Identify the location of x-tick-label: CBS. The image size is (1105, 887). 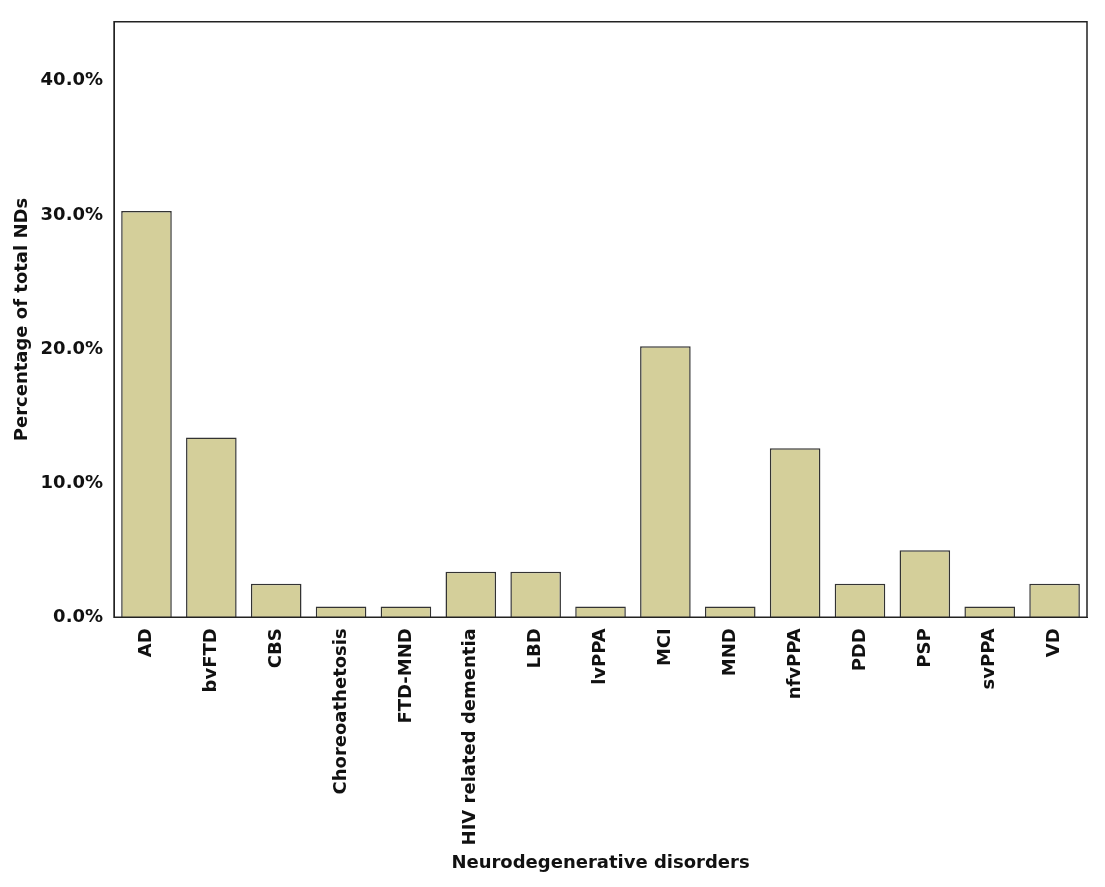
(274, 648).